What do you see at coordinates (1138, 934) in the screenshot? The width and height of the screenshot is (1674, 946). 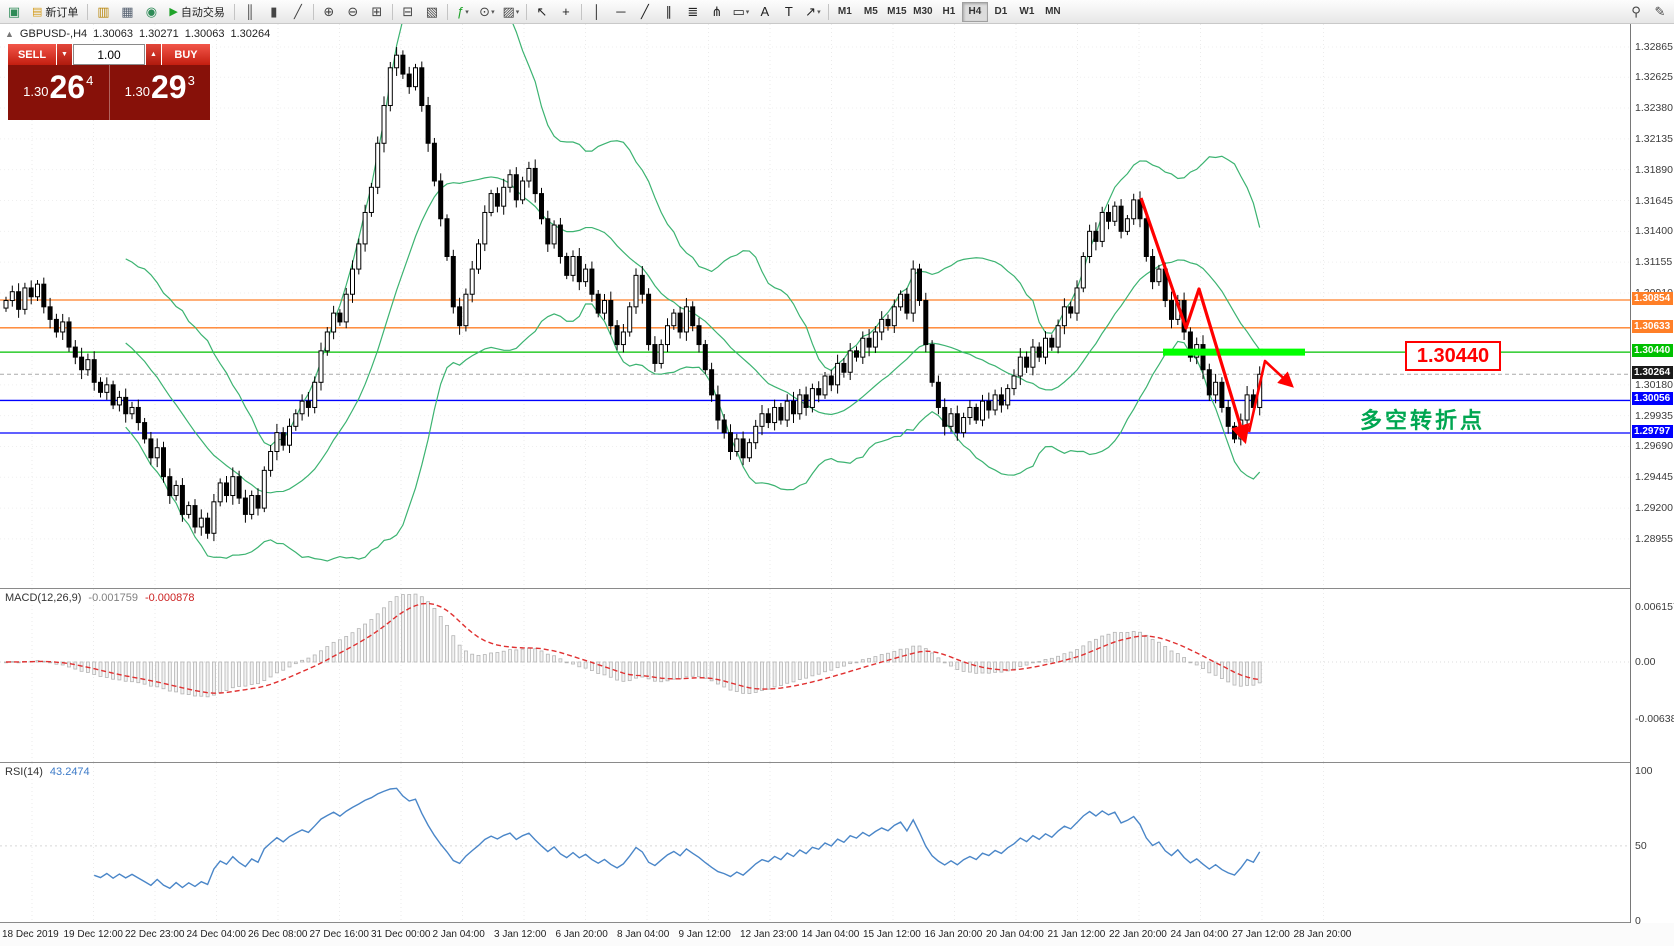 I see `time-axis-label: 22 Jan 20:00` at bounding box center [1138, 934].